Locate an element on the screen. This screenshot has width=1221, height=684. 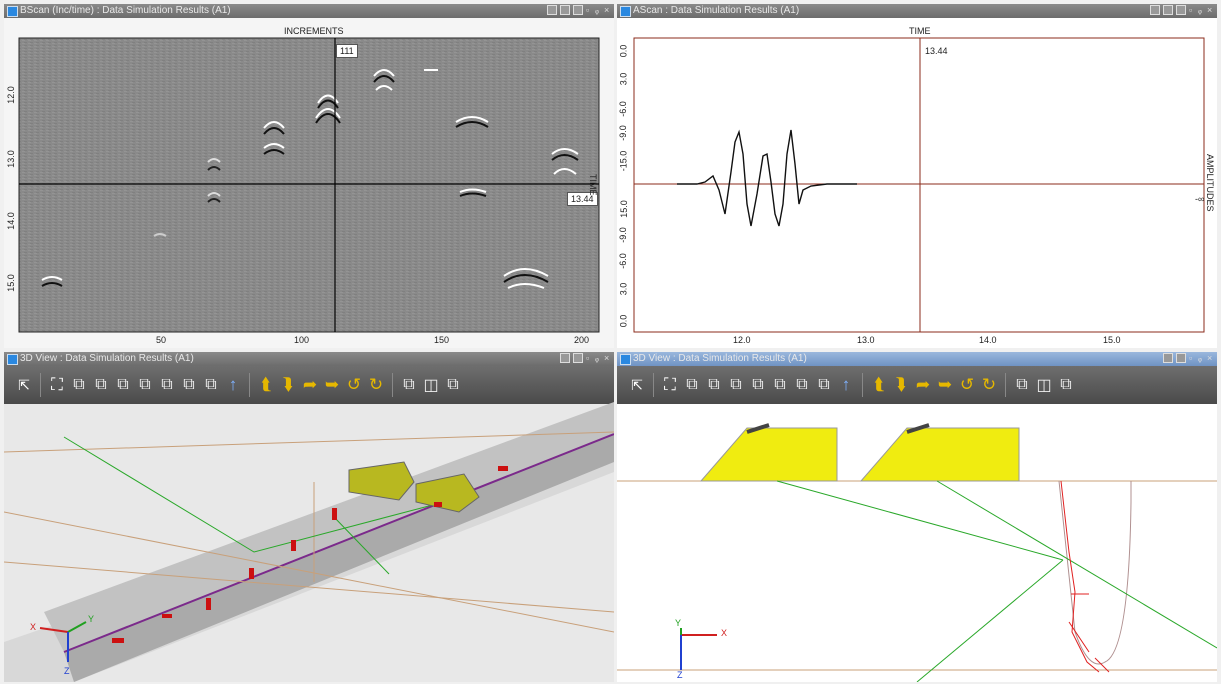
bscan-x-tick: 100 is located at coordinates (302, 340).